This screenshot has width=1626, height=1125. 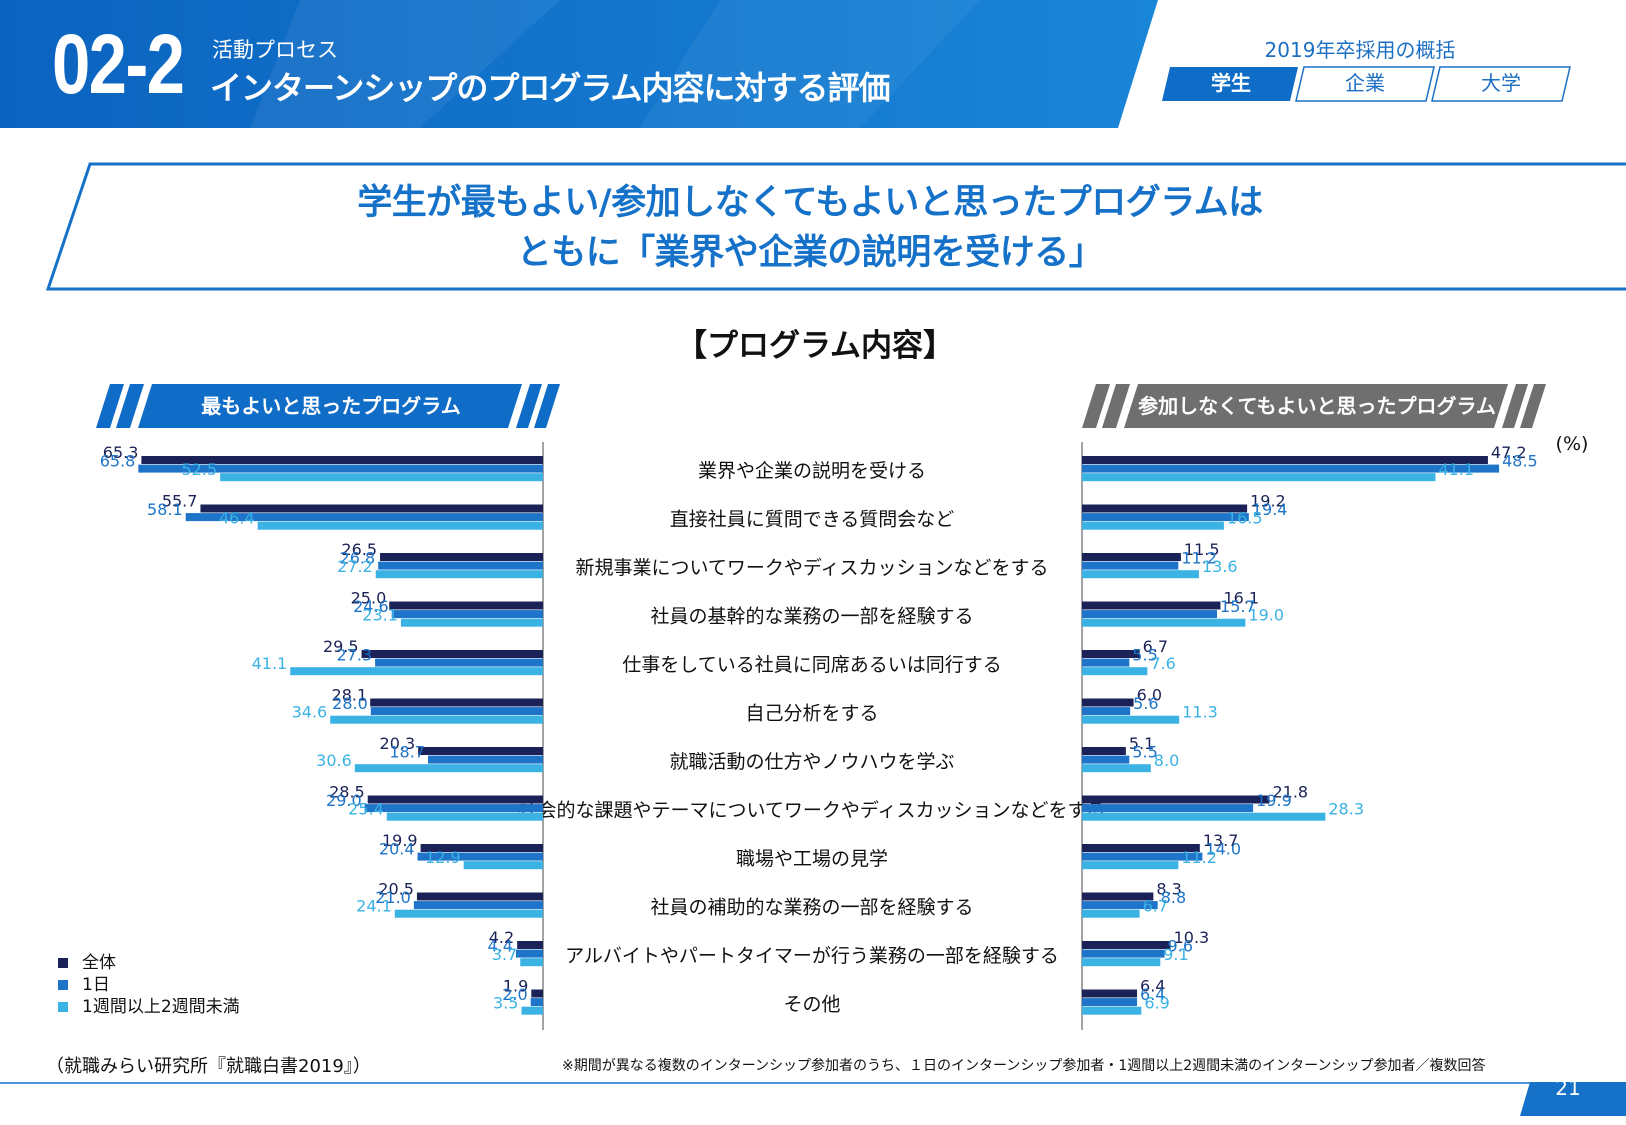 I want to click on data-label: 11.2, so click(x=1199, y=857).